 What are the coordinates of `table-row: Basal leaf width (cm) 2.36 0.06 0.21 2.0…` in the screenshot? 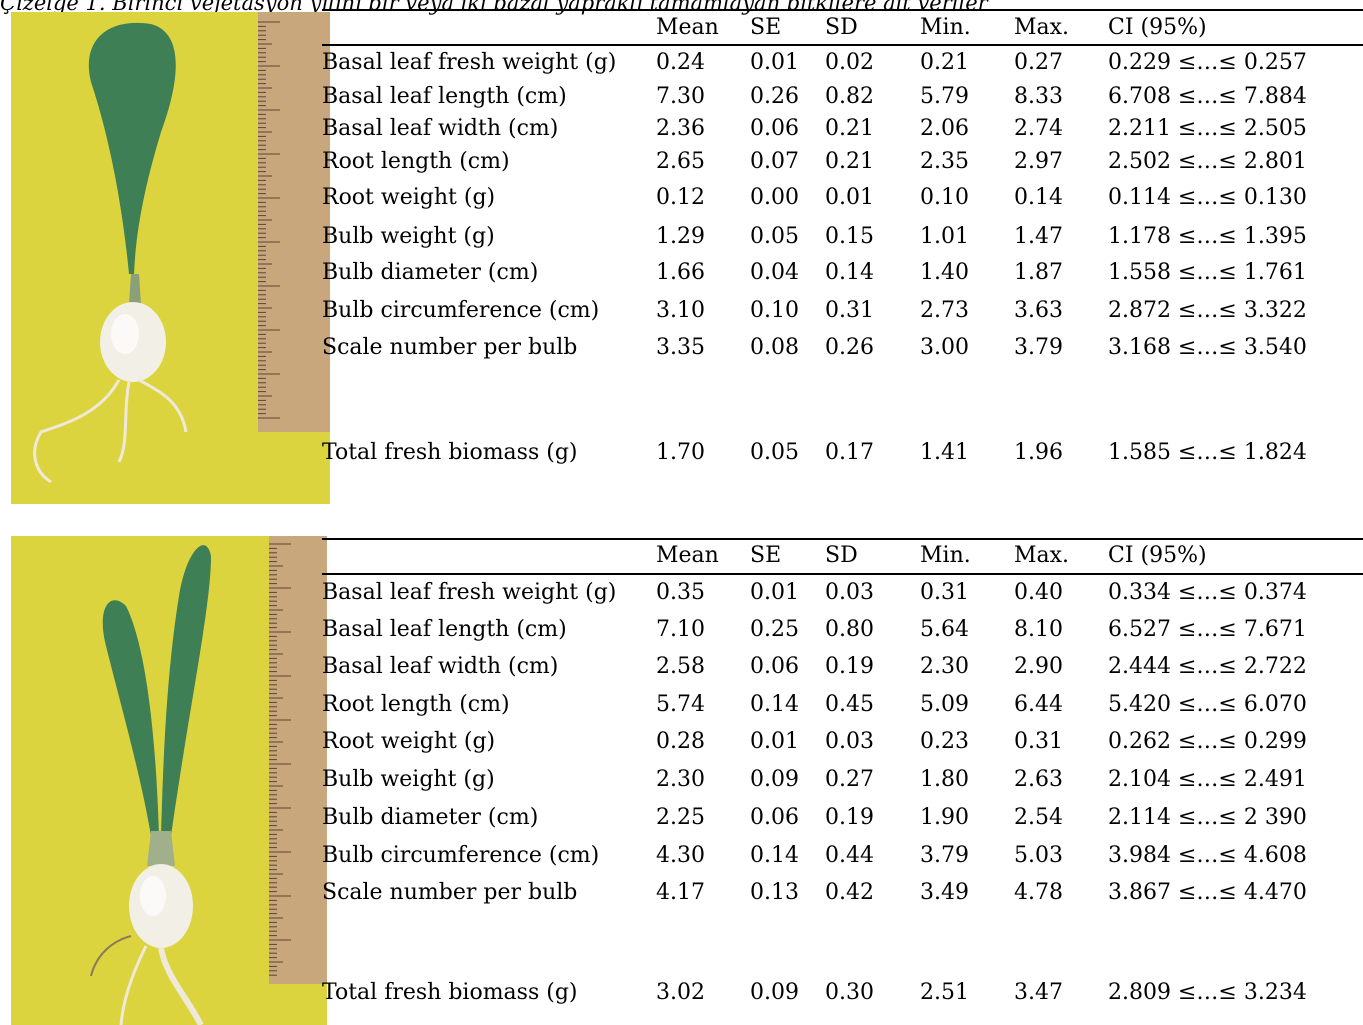 It's located at (842, 129).